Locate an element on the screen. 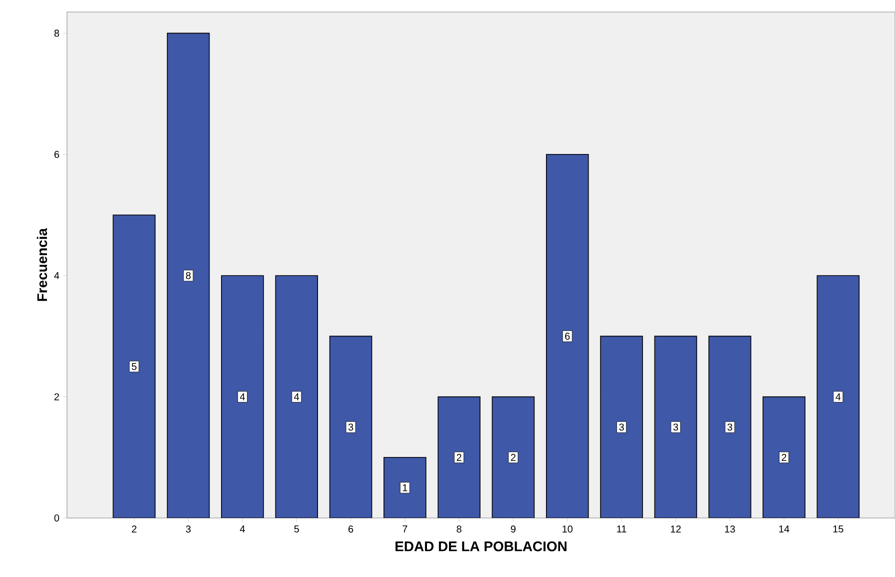 The image size is (895, 577). x-tick-label: 14 is located at coordinates (784, 529).